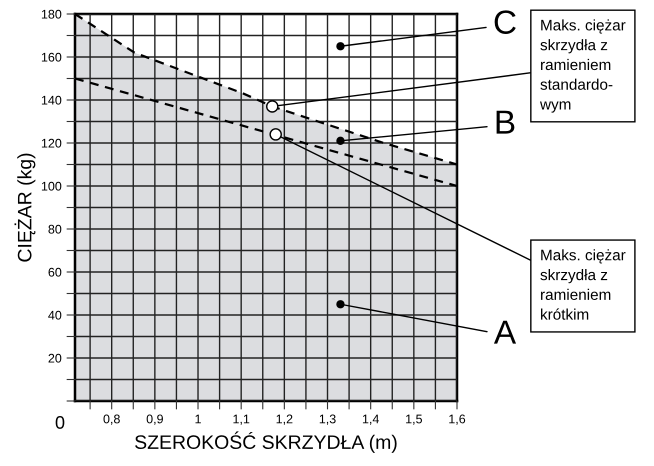 This screenshot has height=466, width=654. I want to click on x-tick-label: 1,6, so click(457, 419).